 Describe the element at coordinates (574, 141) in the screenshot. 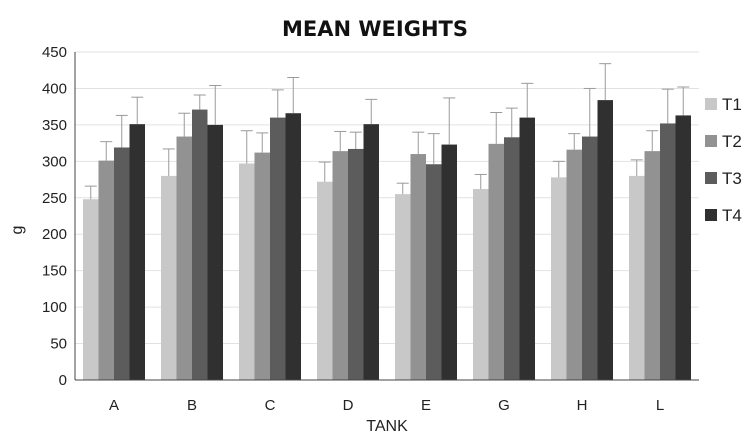

I see `error-bar-H-T2` at that location.